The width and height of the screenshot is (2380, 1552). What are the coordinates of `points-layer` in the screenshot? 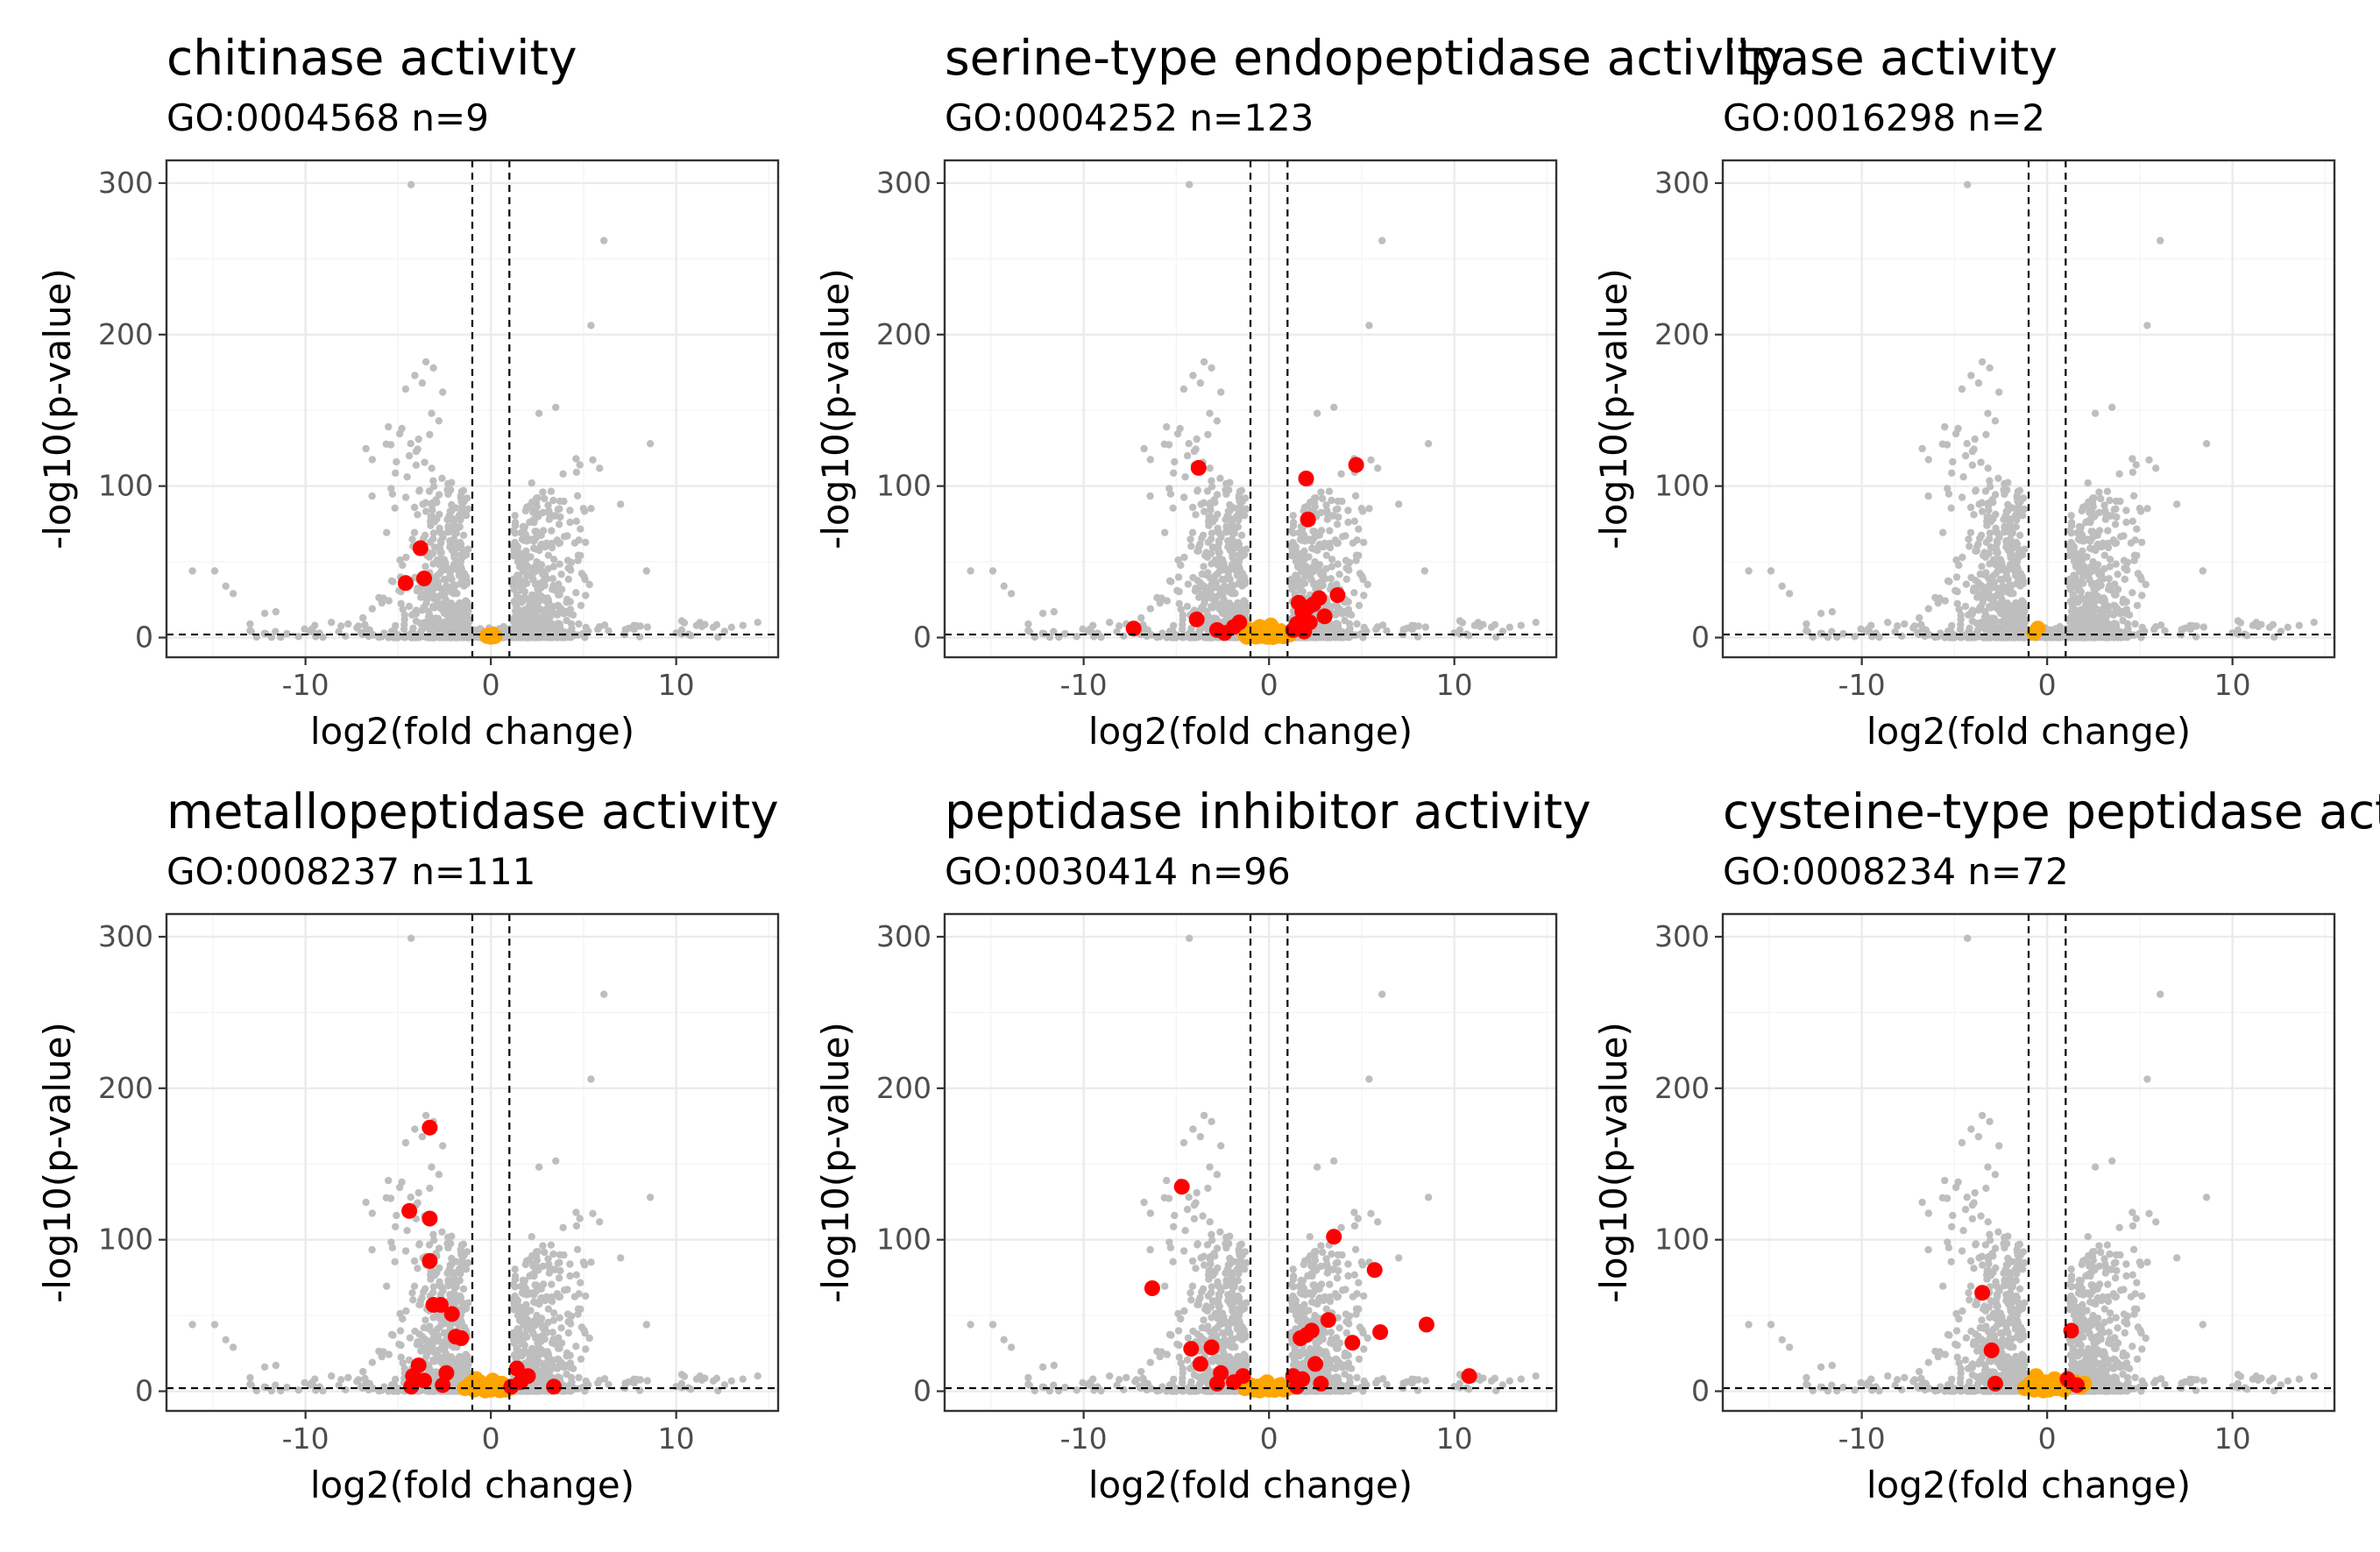 It's located at (1253, 413).